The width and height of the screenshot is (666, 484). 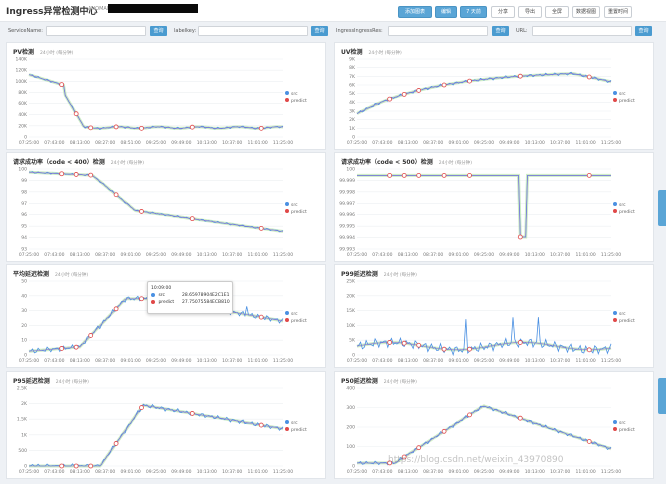 I want to click on time-range-button: 7 天前, so click(x=473, y=12).